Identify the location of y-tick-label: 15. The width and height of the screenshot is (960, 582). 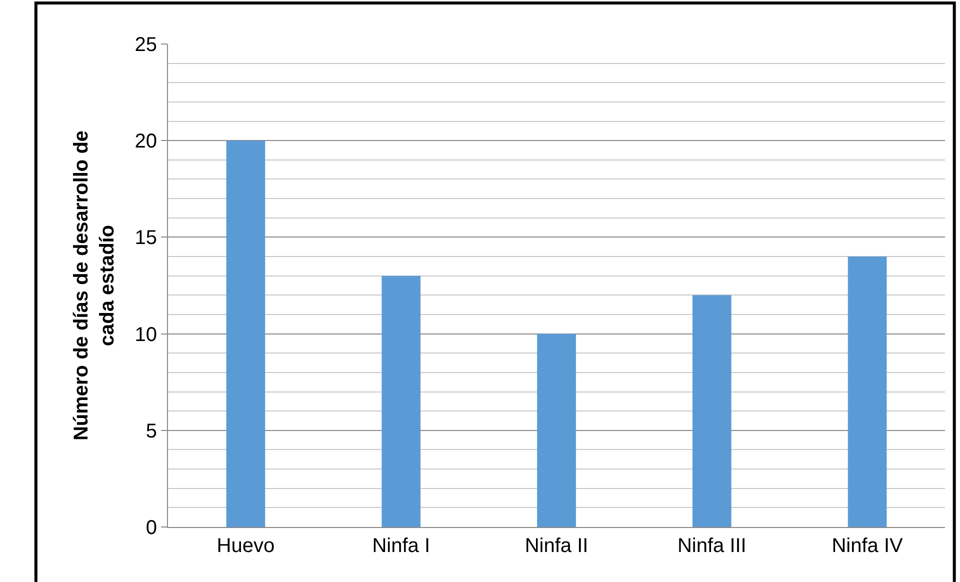
(145, 238).